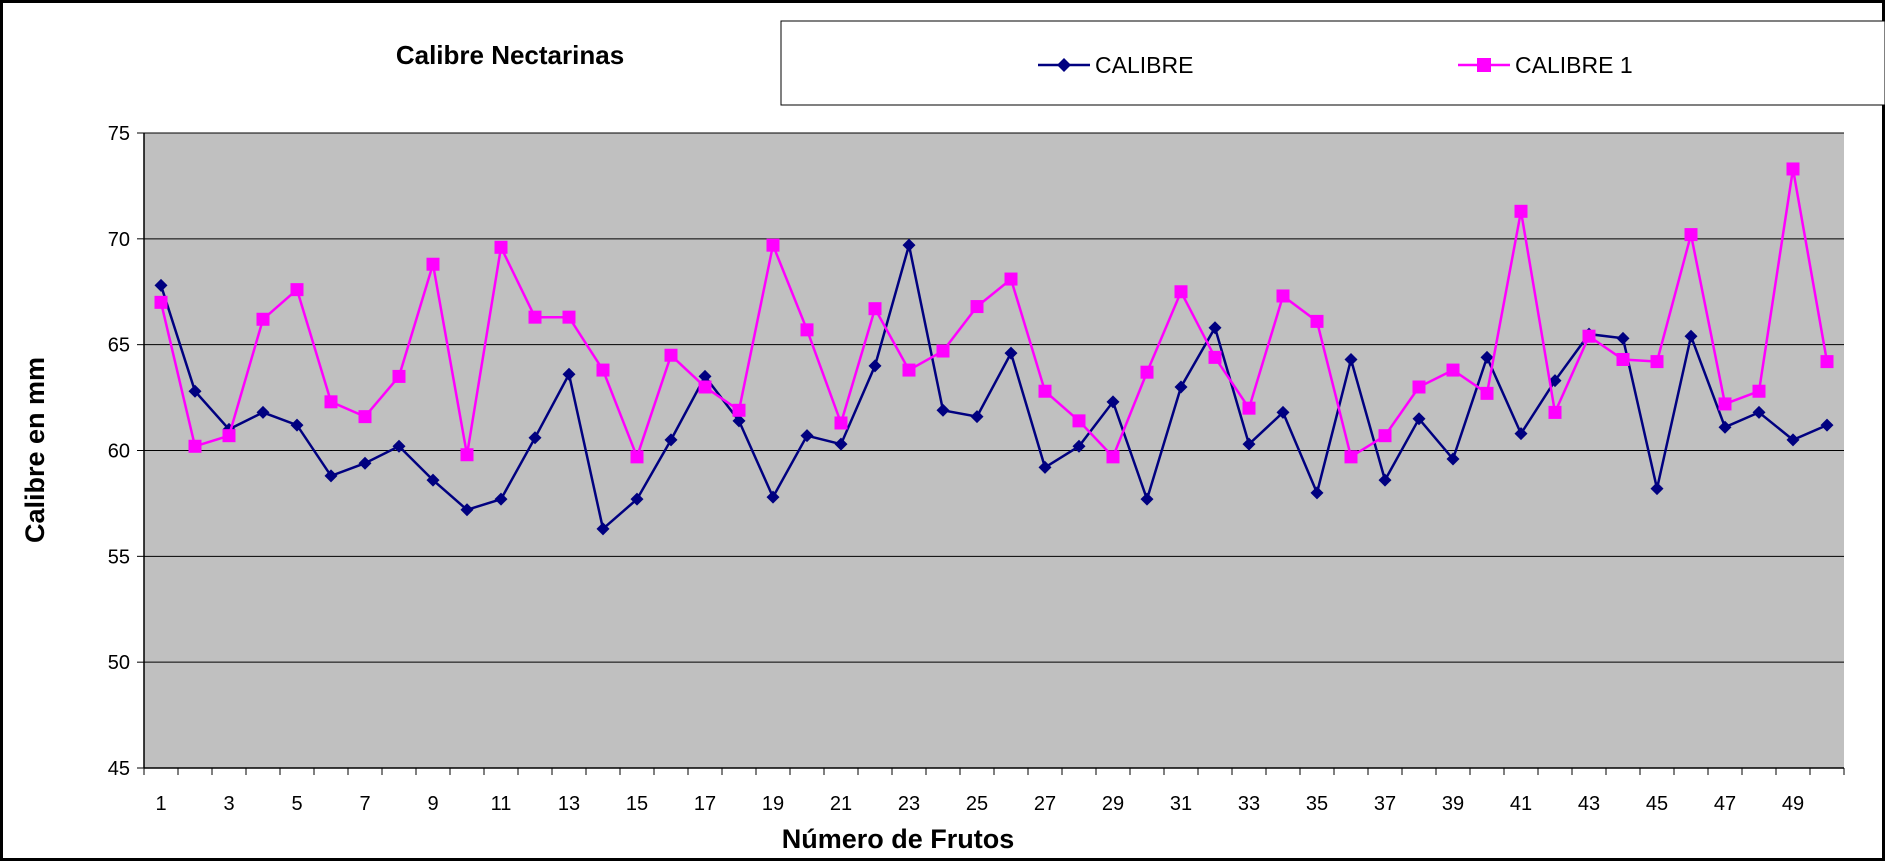 This screenshot has width=1885, height=861. I want to click on x-tick-label: 47, so click(1725, 804).